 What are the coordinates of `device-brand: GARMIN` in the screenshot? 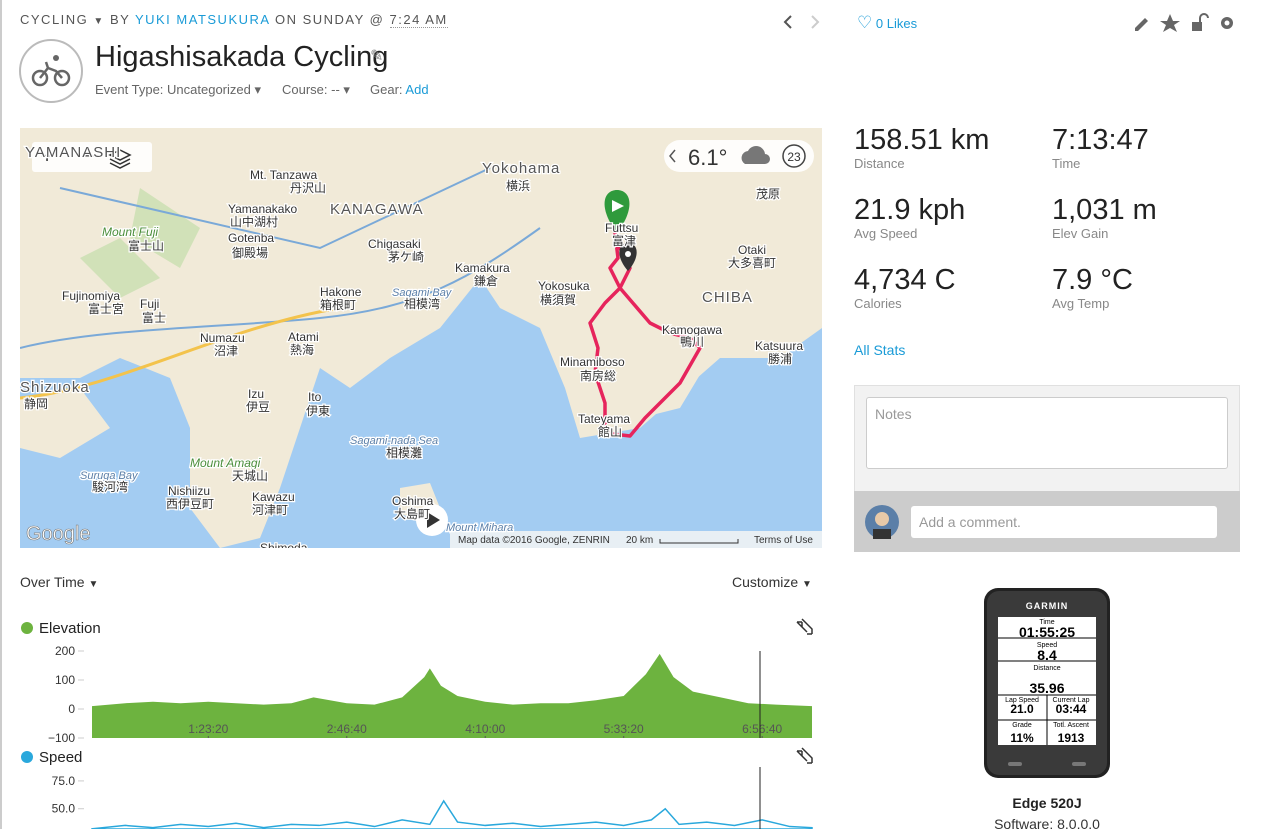 It's located at (1047, 606).